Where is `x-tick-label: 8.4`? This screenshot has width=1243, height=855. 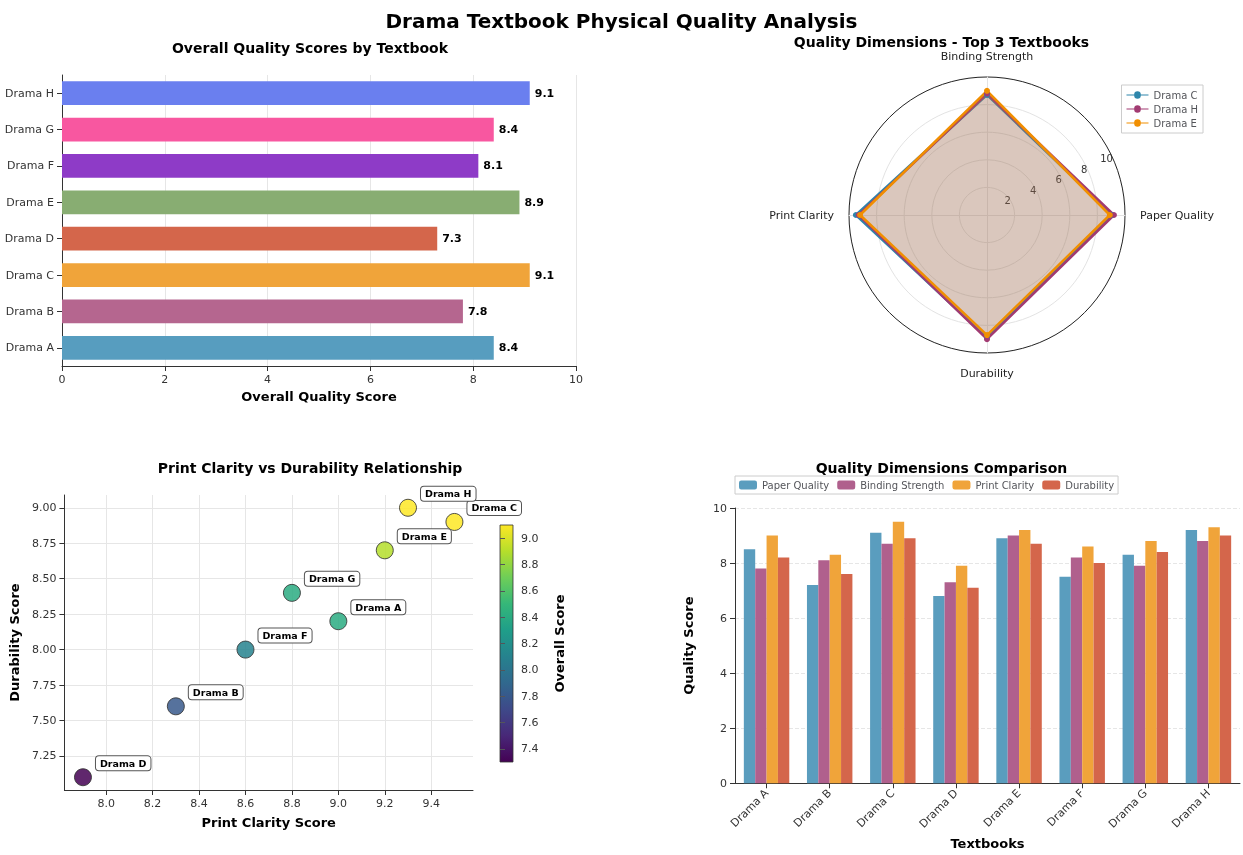 x-tick-label: 8.4 is located at coordinates (199, 803).